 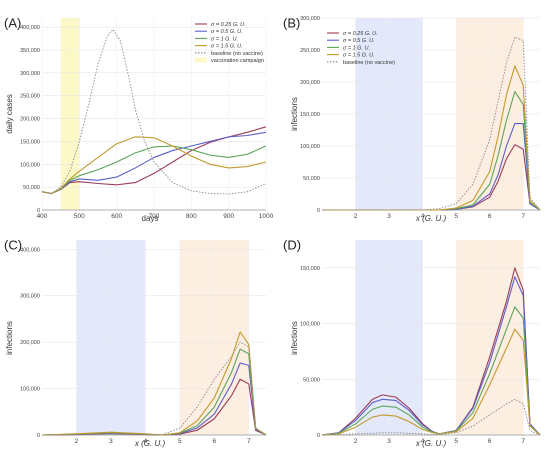 I want to click on shaded-region, so click(x=70, y=114).